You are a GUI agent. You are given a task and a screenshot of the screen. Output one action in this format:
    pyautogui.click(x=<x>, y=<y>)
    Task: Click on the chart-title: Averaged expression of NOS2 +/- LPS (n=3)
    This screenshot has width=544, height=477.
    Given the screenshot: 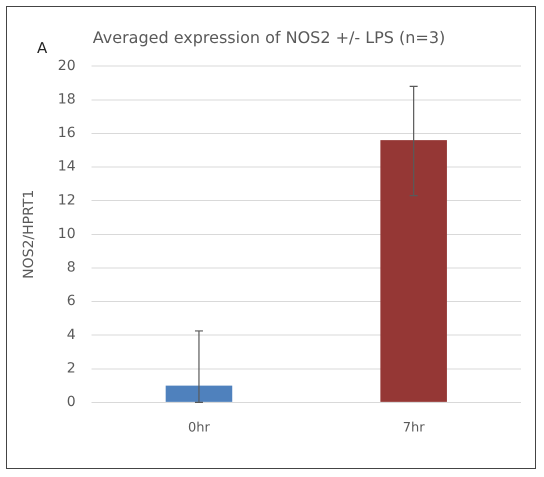 What is the action you would take?
    pyautogui.click(x=269, y=37)
    